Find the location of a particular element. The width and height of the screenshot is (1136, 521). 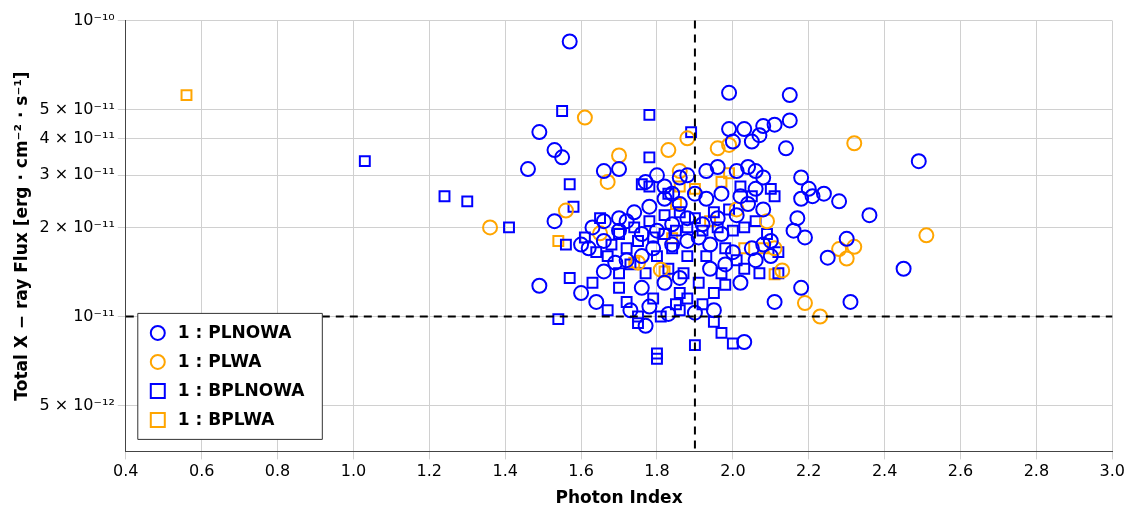

legend-label: 1 : BPLNOWA is located at coordinates (241, 390).